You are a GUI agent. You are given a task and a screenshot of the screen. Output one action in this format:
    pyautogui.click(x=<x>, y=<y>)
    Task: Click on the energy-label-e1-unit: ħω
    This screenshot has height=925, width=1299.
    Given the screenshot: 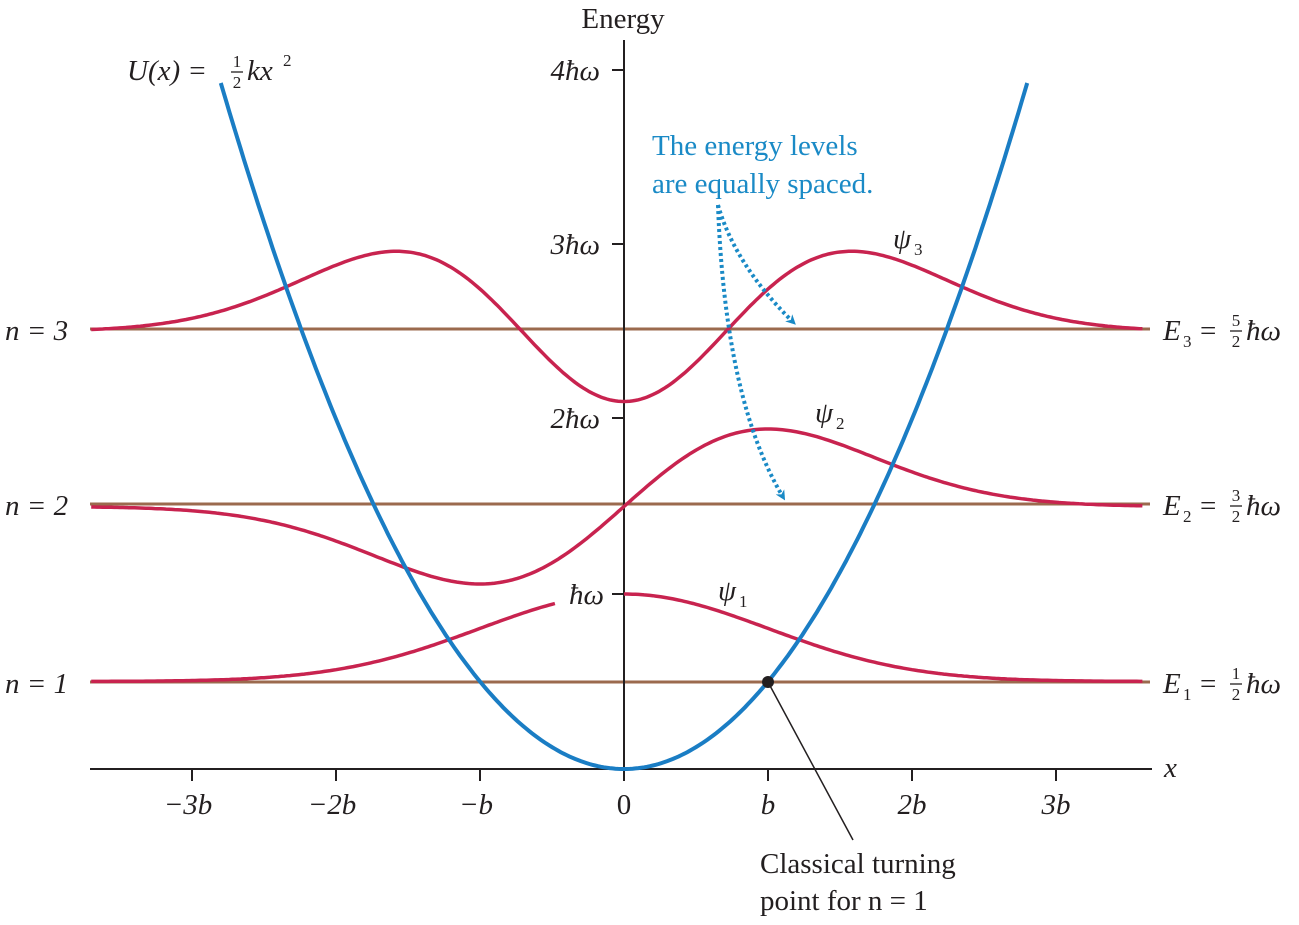 What is the action you would take?
    pyautogui.click(x=1263, y=684)
    